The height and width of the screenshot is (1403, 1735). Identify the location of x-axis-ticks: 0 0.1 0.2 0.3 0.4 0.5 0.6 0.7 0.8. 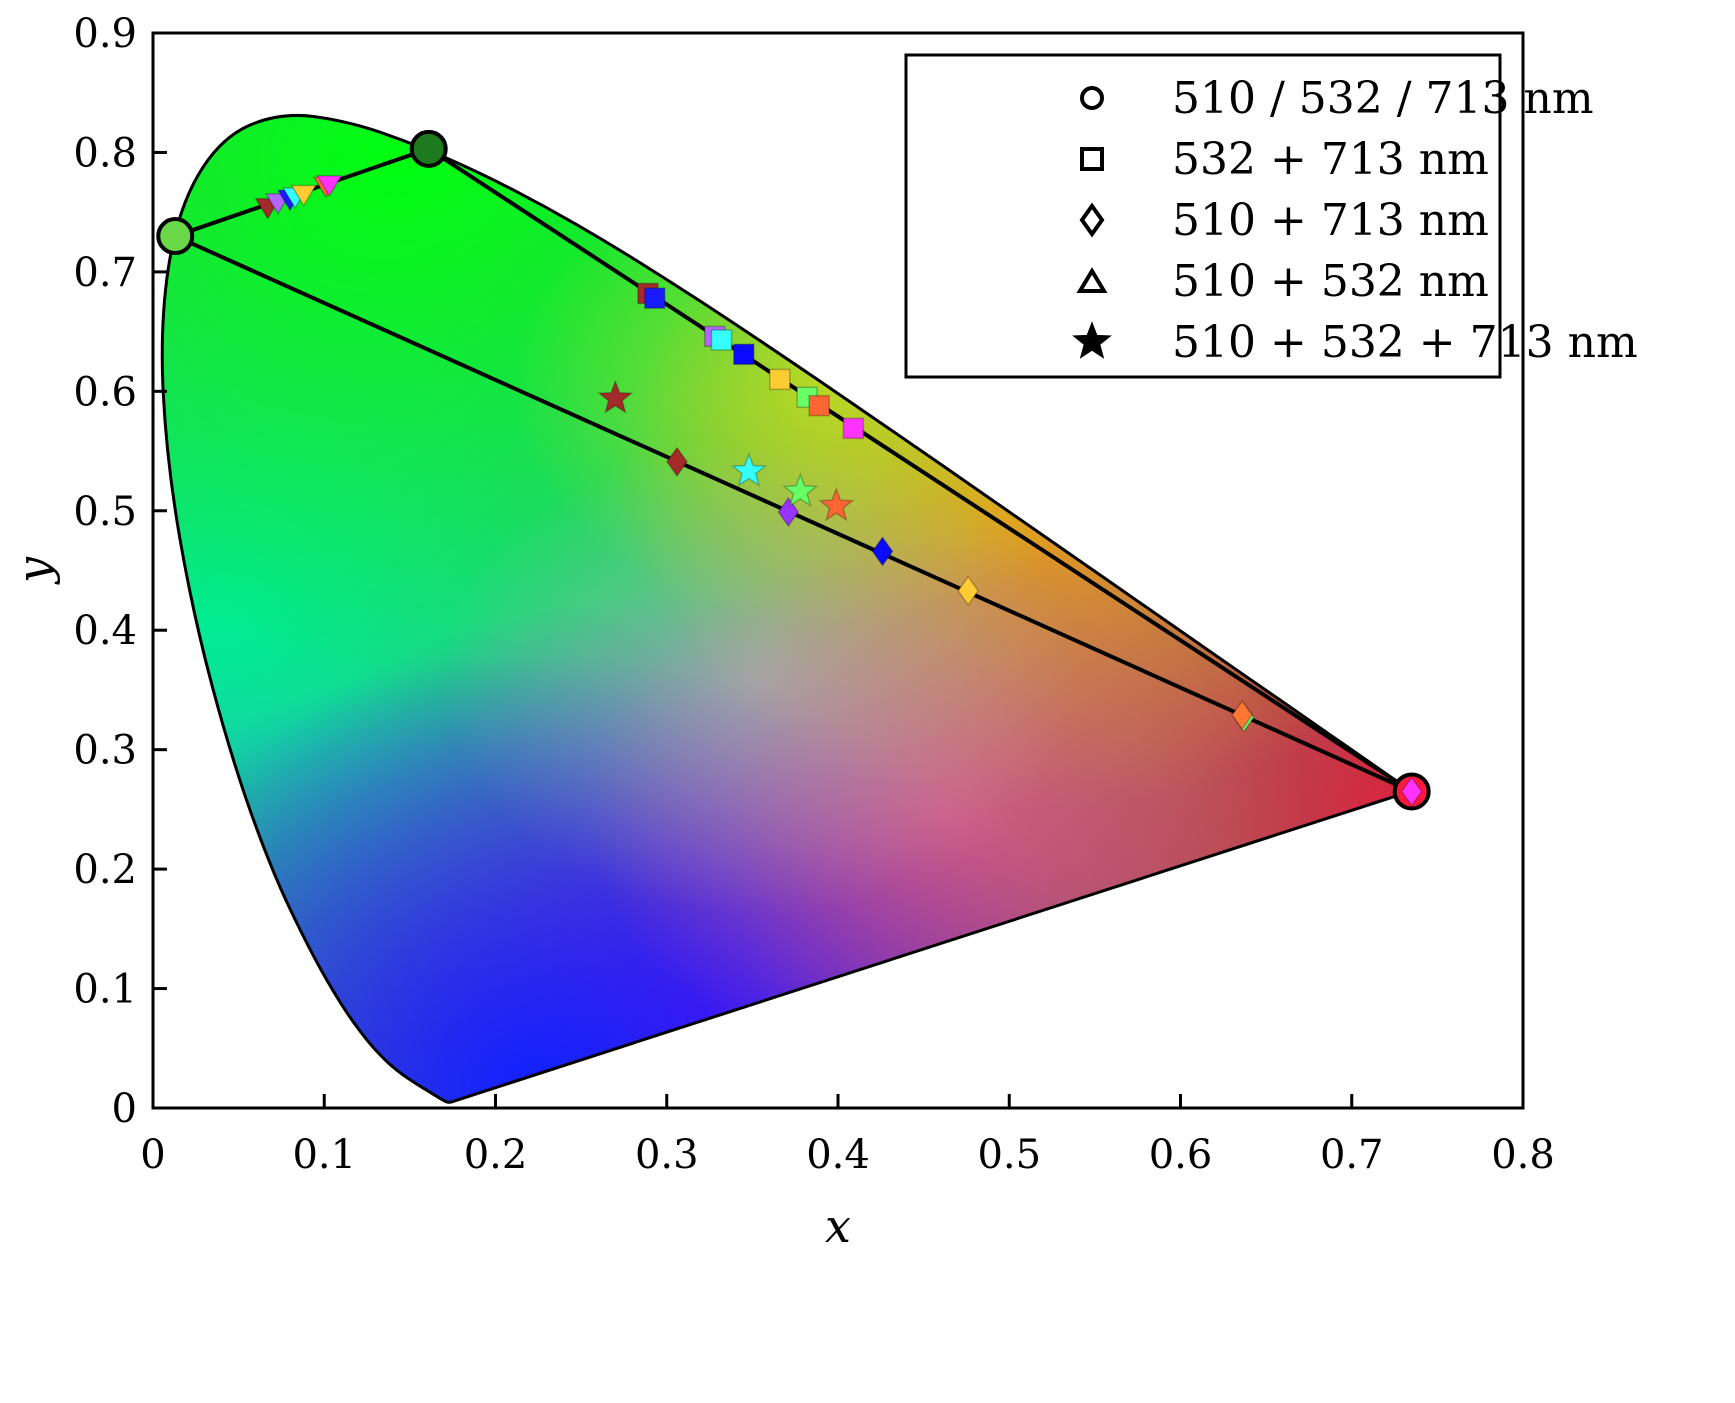
(847, 1136).